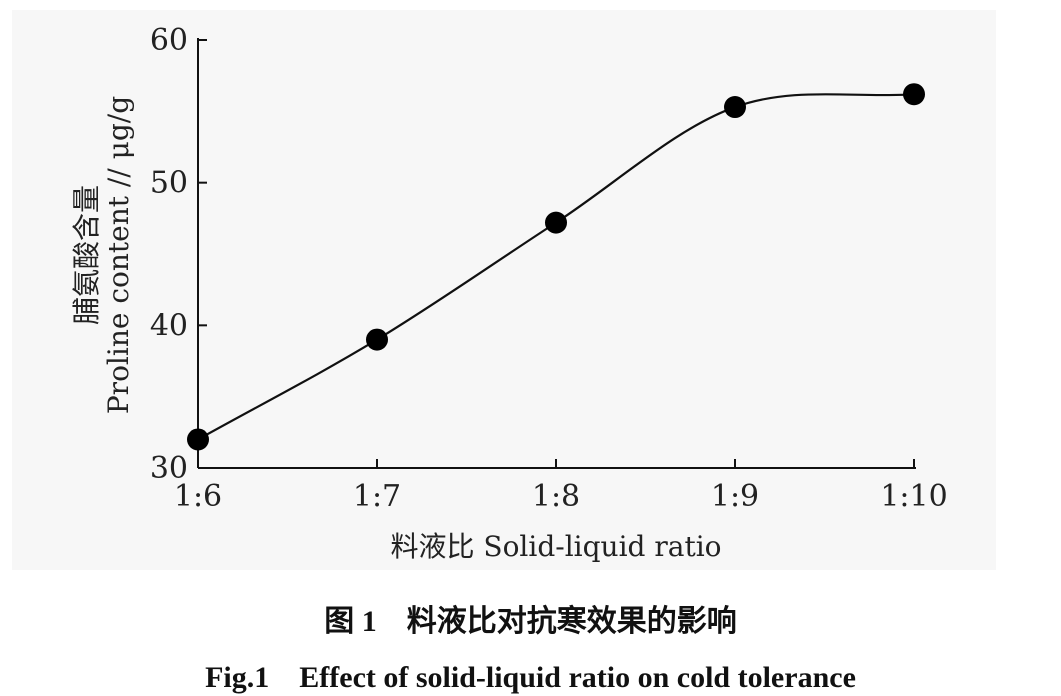 This screenshot has height=696, width=1061. What do you see at coordinates (169, 40) in the screenshot?
I see `y-tick-label: 60` at bounding box center [169, 40].